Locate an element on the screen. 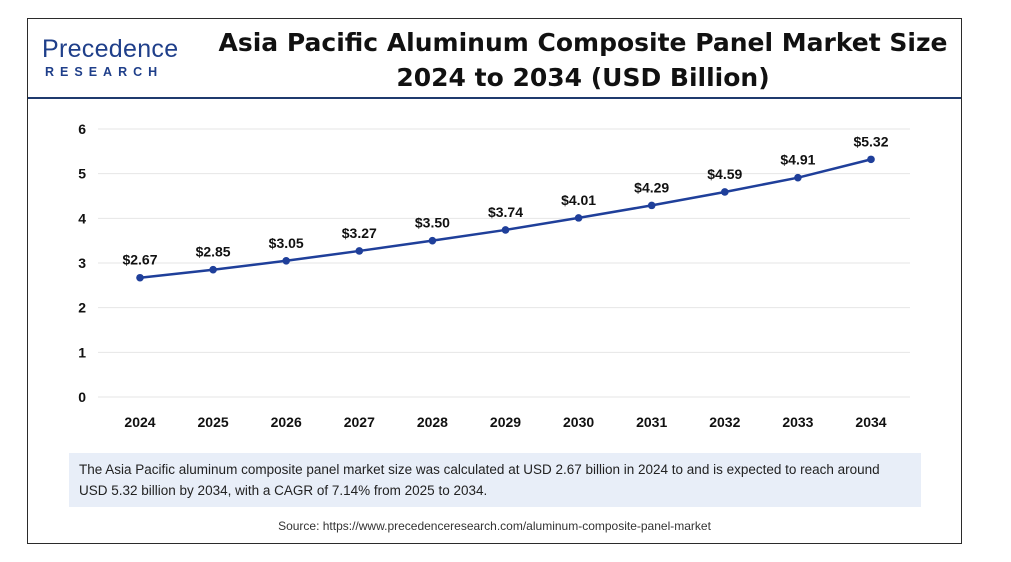 The width and height of the screenshot is (1011, 562). y-tick-label: 1 is located at coordinates (82, 352).